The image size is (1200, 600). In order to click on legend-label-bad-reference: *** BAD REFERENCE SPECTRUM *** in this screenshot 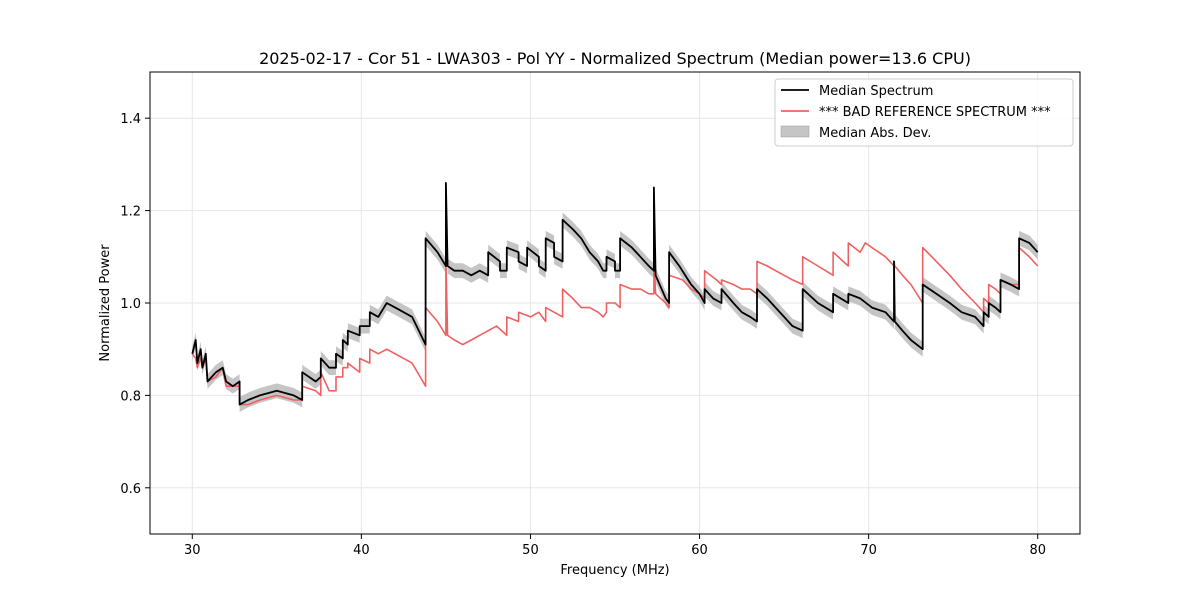, I will do `click(935, 112)`.